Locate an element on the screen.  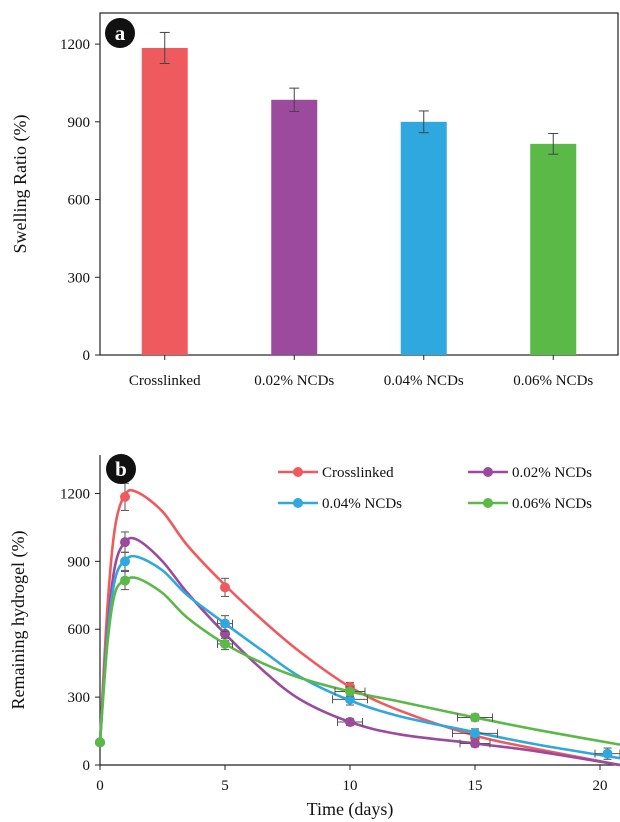
panel-a-badge: a is located at coordinates (120, 33).